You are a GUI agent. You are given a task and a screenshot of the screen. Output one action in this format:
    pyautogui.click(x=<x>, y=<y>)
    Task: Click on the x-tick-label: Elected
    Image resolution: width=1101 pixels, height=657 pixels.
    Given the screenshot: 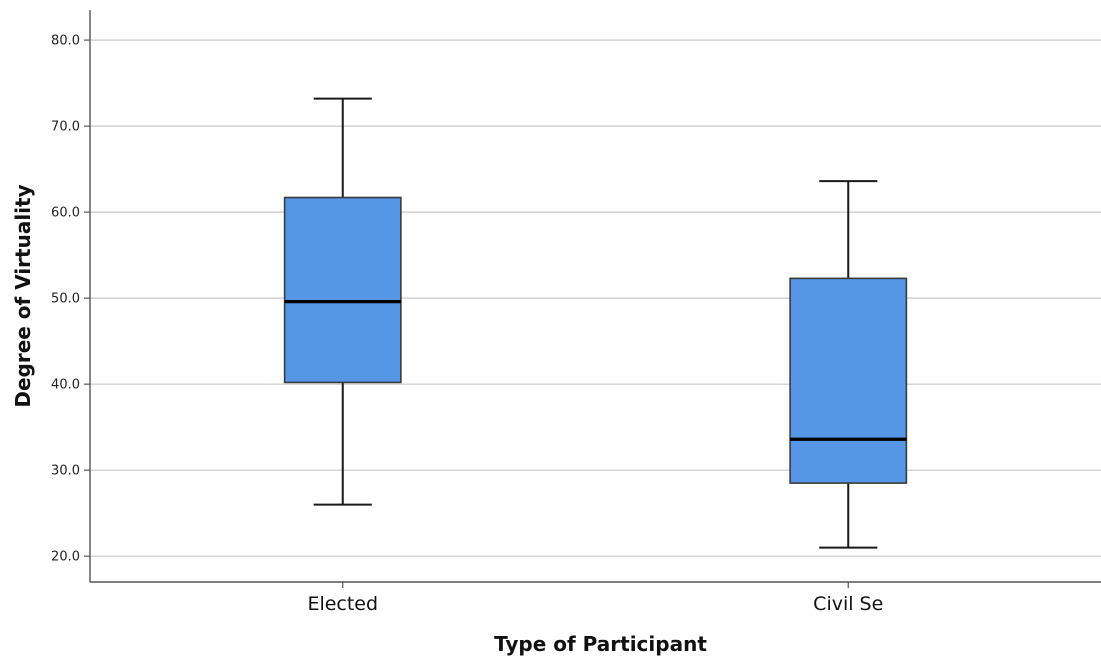 What is the action you would take?
    pyautogui.click(x=342, y=604)
    